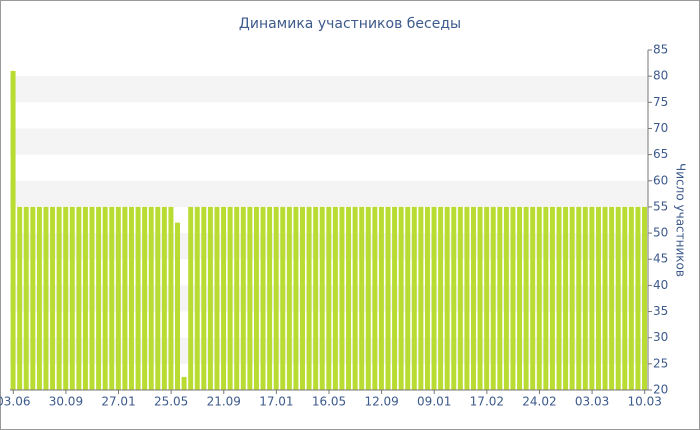 The width and height of the screenshot is (700, 430). Describe the element at coordinates (660, 128) in the screenshot. I see `y-tick-label: 70` at that location.